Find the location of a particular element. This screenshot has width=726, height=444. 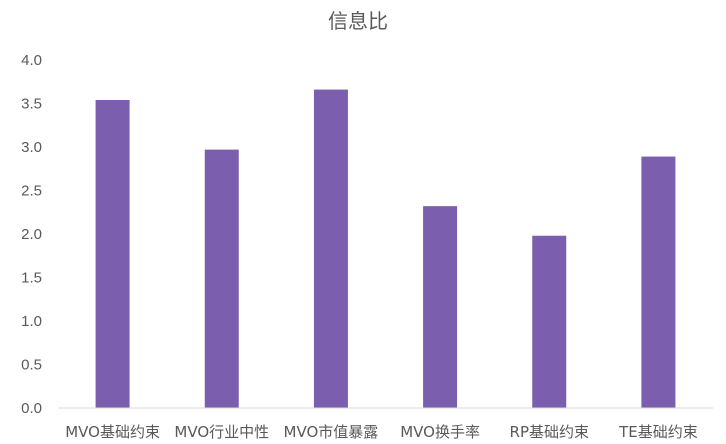

y-tick-label: 0.0 is located at coordinates (31, 408).